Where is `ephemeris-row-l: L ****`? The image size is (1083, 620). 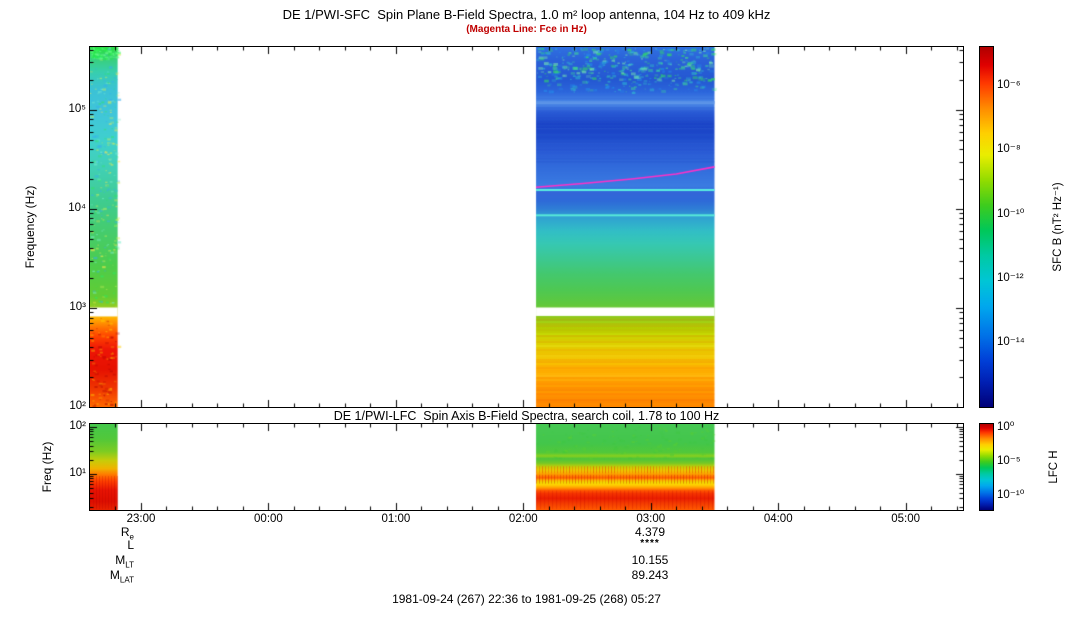
ephemeris-row-l: L **** is located at coordinates (541, 545).